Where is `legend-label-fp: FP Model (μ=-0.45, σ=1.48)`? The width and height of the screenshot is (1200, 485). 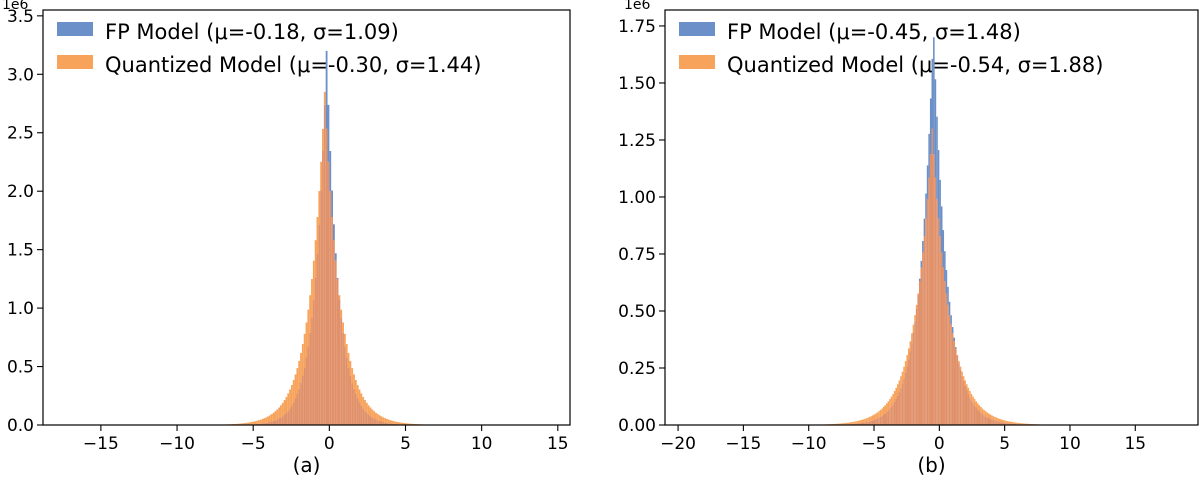 legend-label-fp: FP Model (μ=-0.45, σ=1.48) is located at coordinates (874, 32).